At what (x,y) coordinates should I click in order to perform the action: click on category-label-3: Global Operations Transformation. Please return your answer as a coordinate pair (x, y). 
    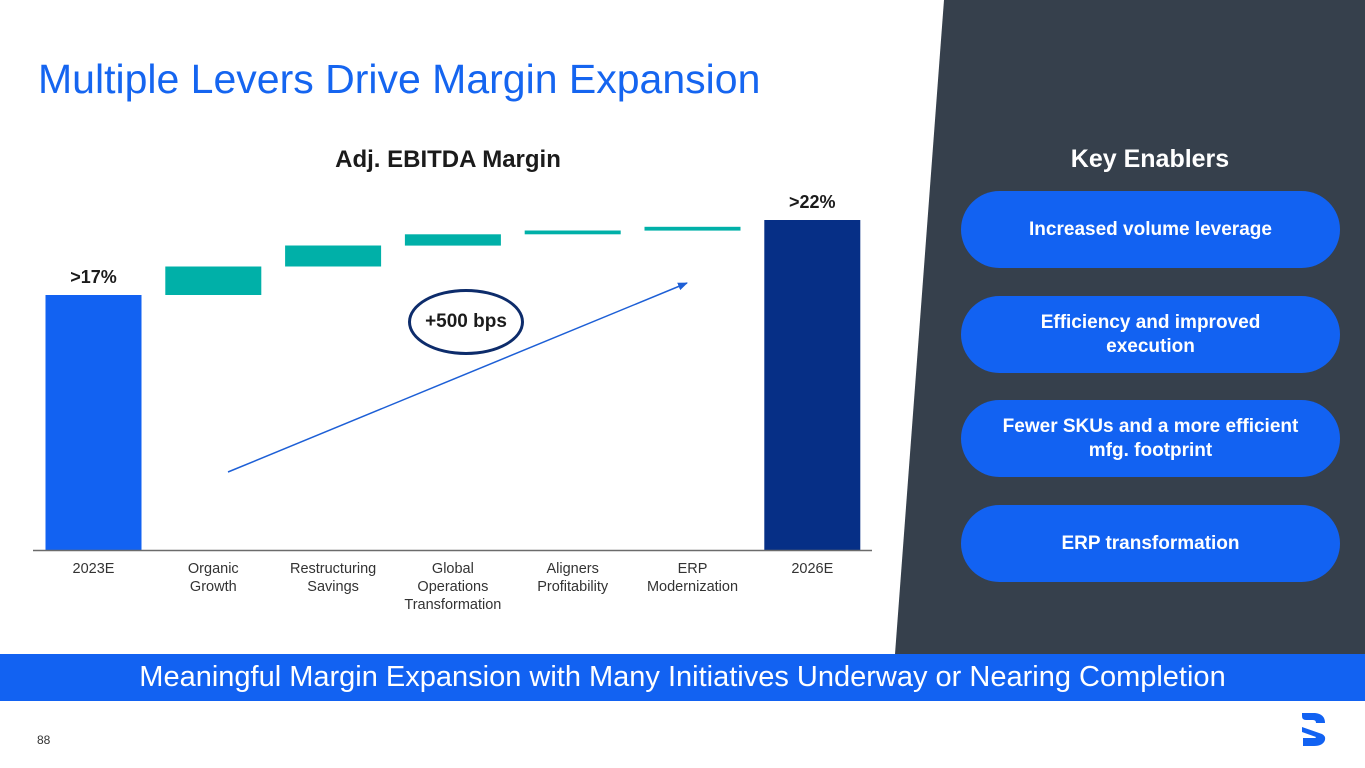
    Looking at the image, I should click on (453, 587).